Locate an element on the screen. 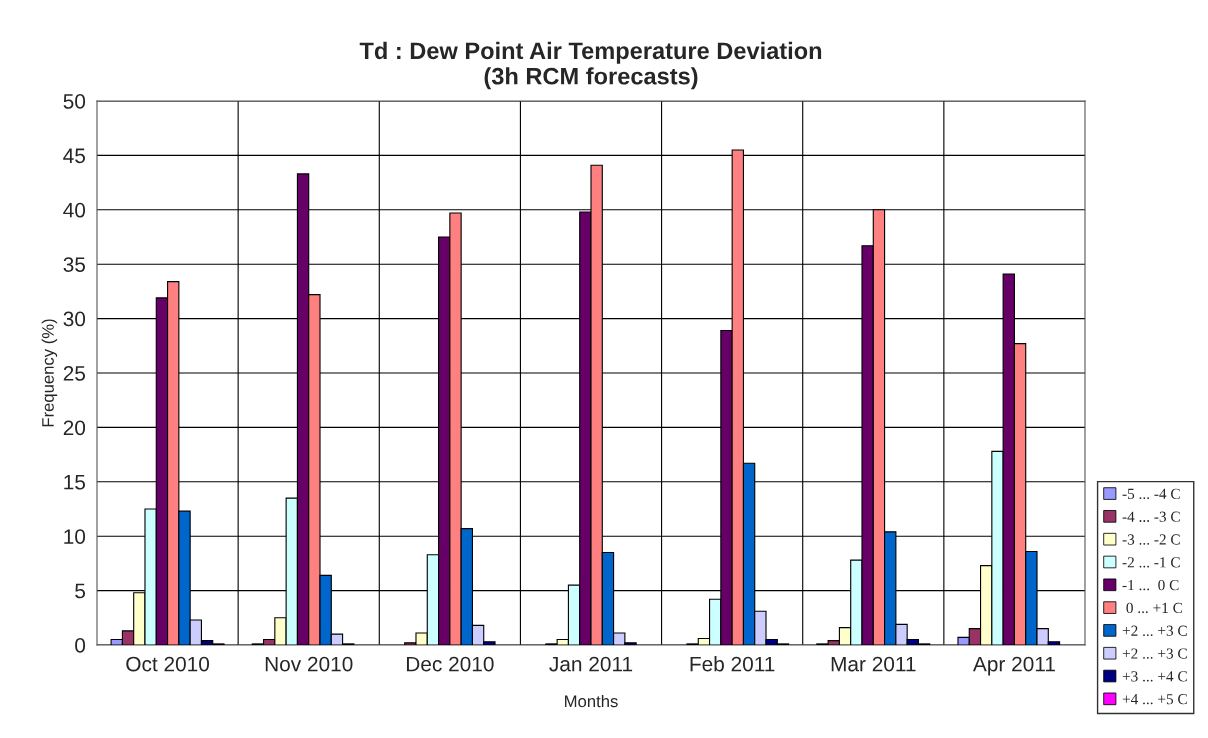  y-tick-label: 45 is located at coordinates (74, 156).